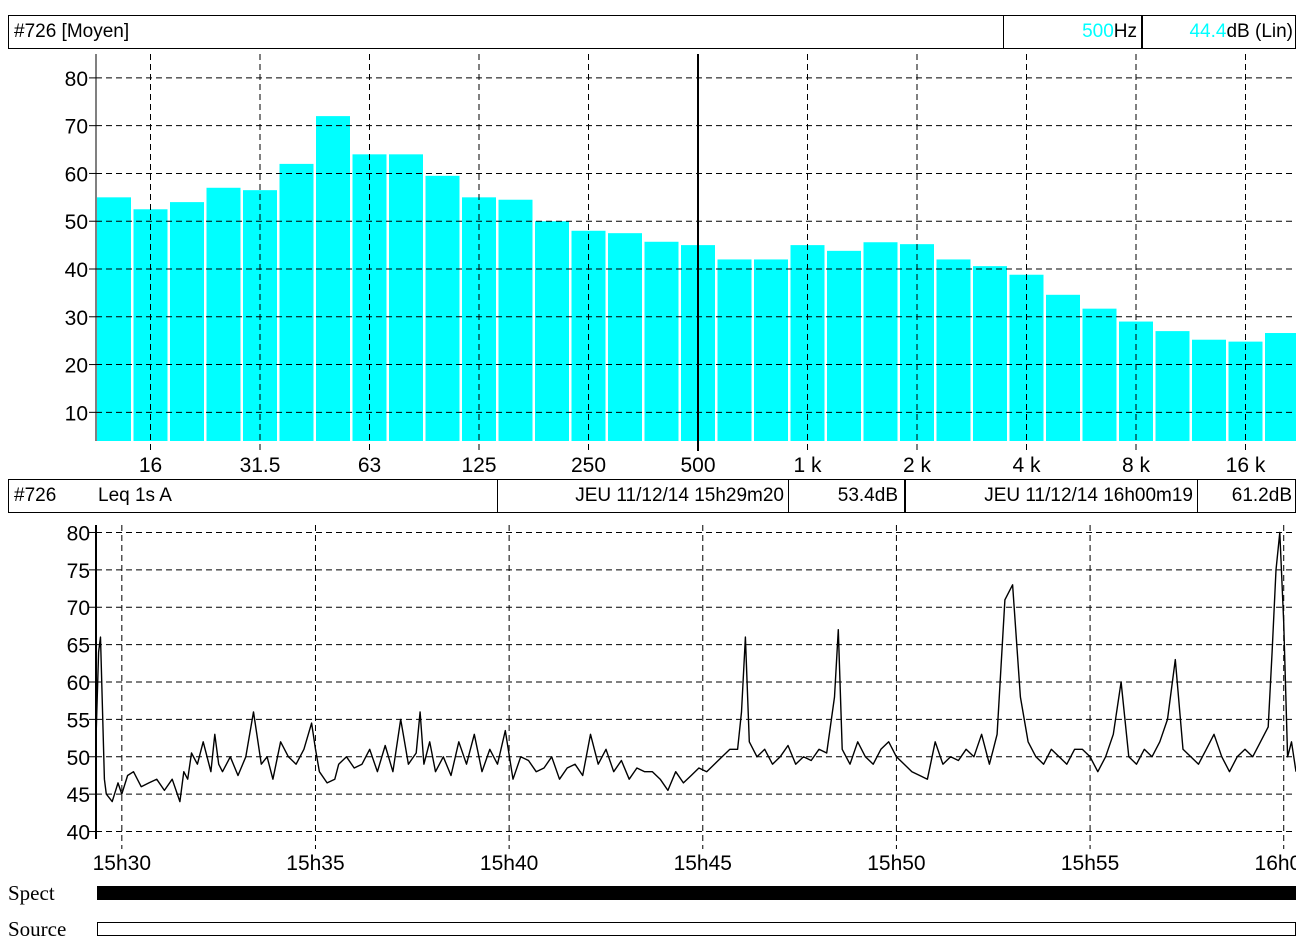 The width and height of the screenshot is (1296, 943). What do you see at coordinates (37, 929) in the screenshot?
I see `source-label: Source` at bounding box center [37, 929].